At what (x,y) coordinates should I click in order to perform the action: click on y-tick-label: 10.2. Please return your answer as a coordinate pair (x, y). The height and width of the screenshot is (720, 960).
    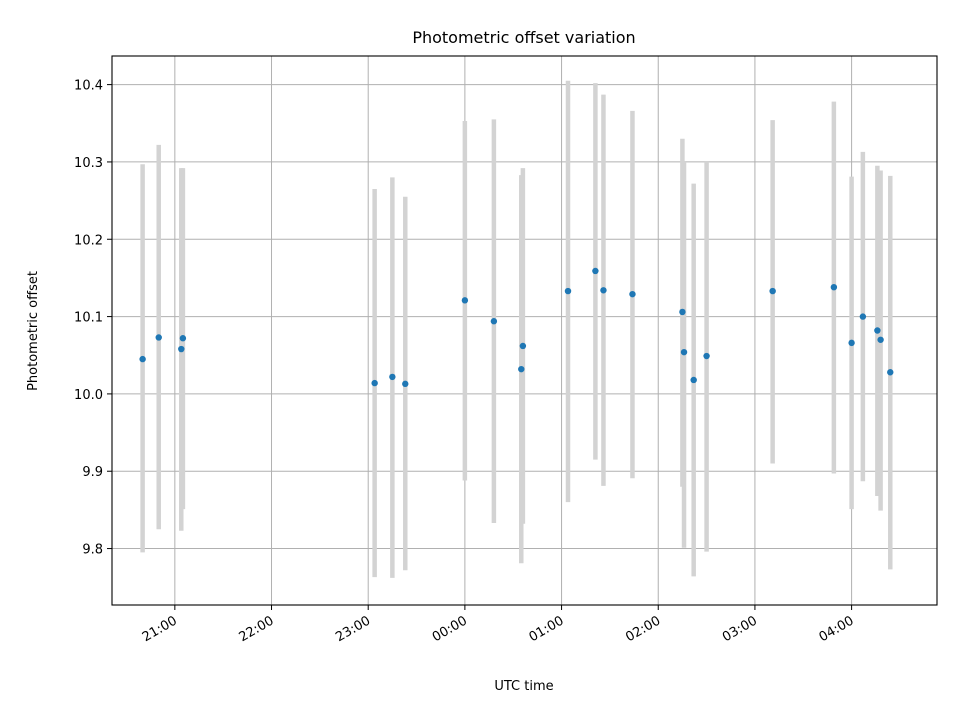
    Looking at the image, I should click on (88, 240).